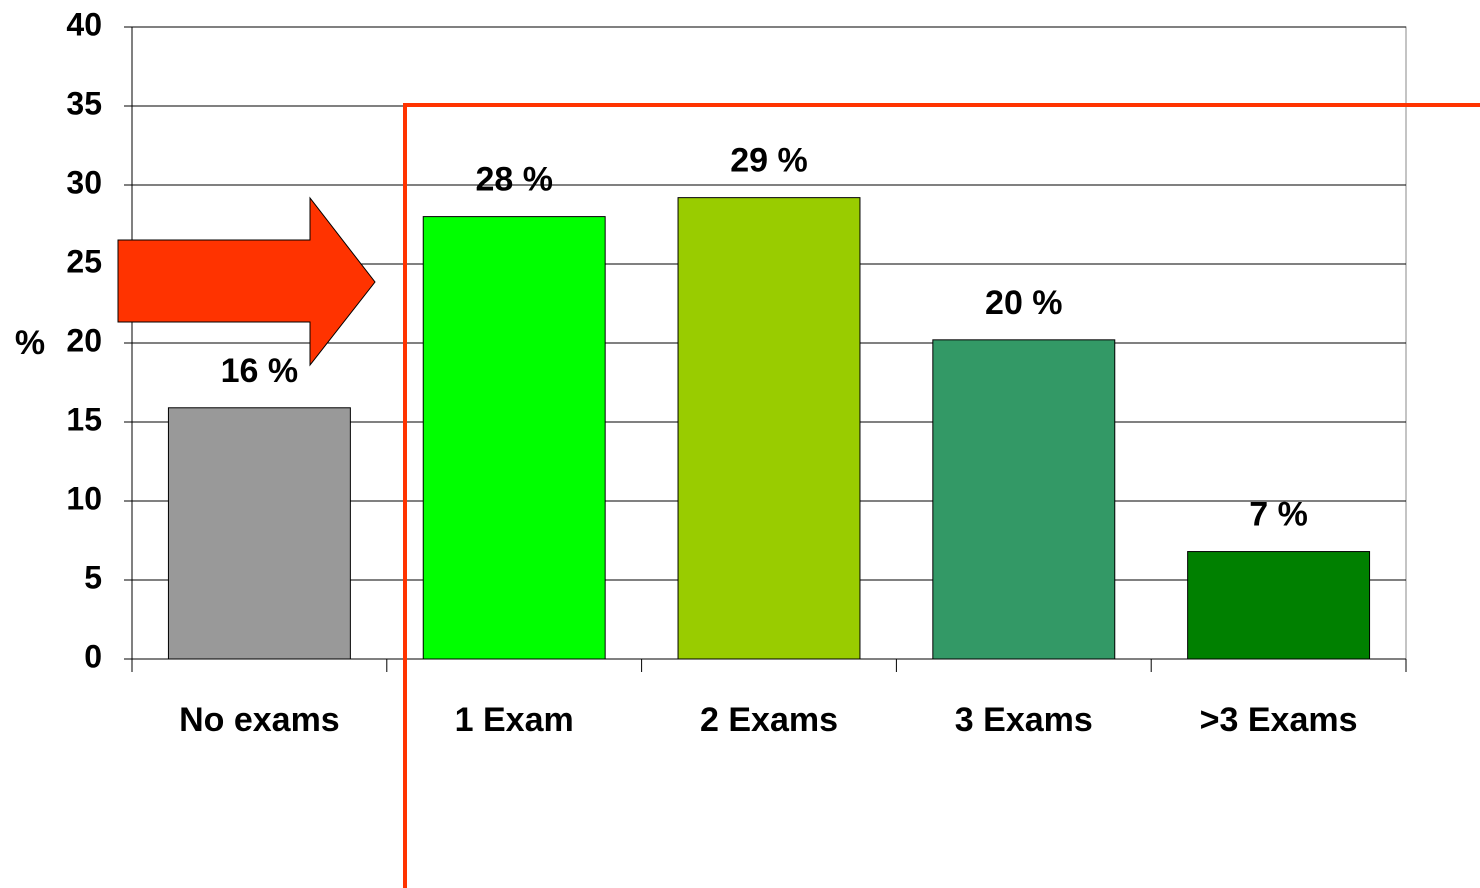 The height and width of the screenshot is (888, 1480). What do you see at coordinates (30, 343) in the screenshot?
I see `y-axis-label: %` at bounding box center [30, 343].